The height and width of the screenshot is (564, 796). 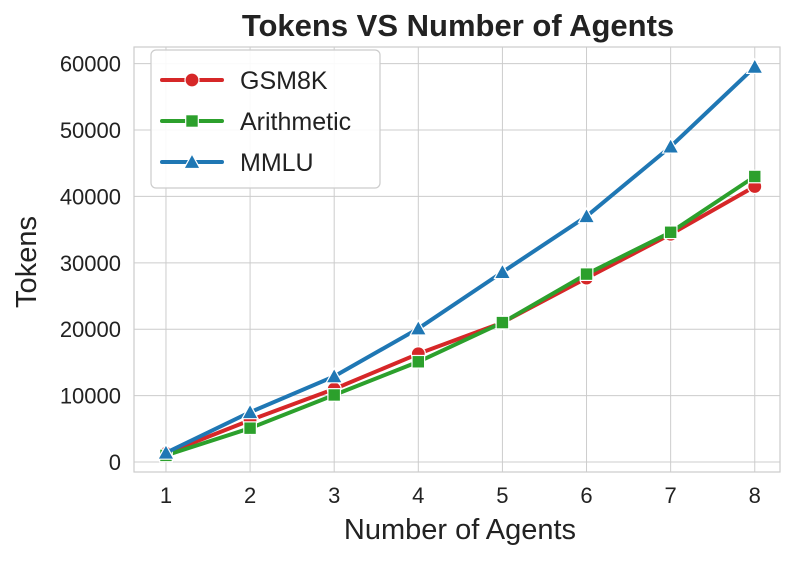 What do you see at coordinates (90, 263) in the screenshot?
I see `y-tick-label: 30000` at bounding box center [90, 263].